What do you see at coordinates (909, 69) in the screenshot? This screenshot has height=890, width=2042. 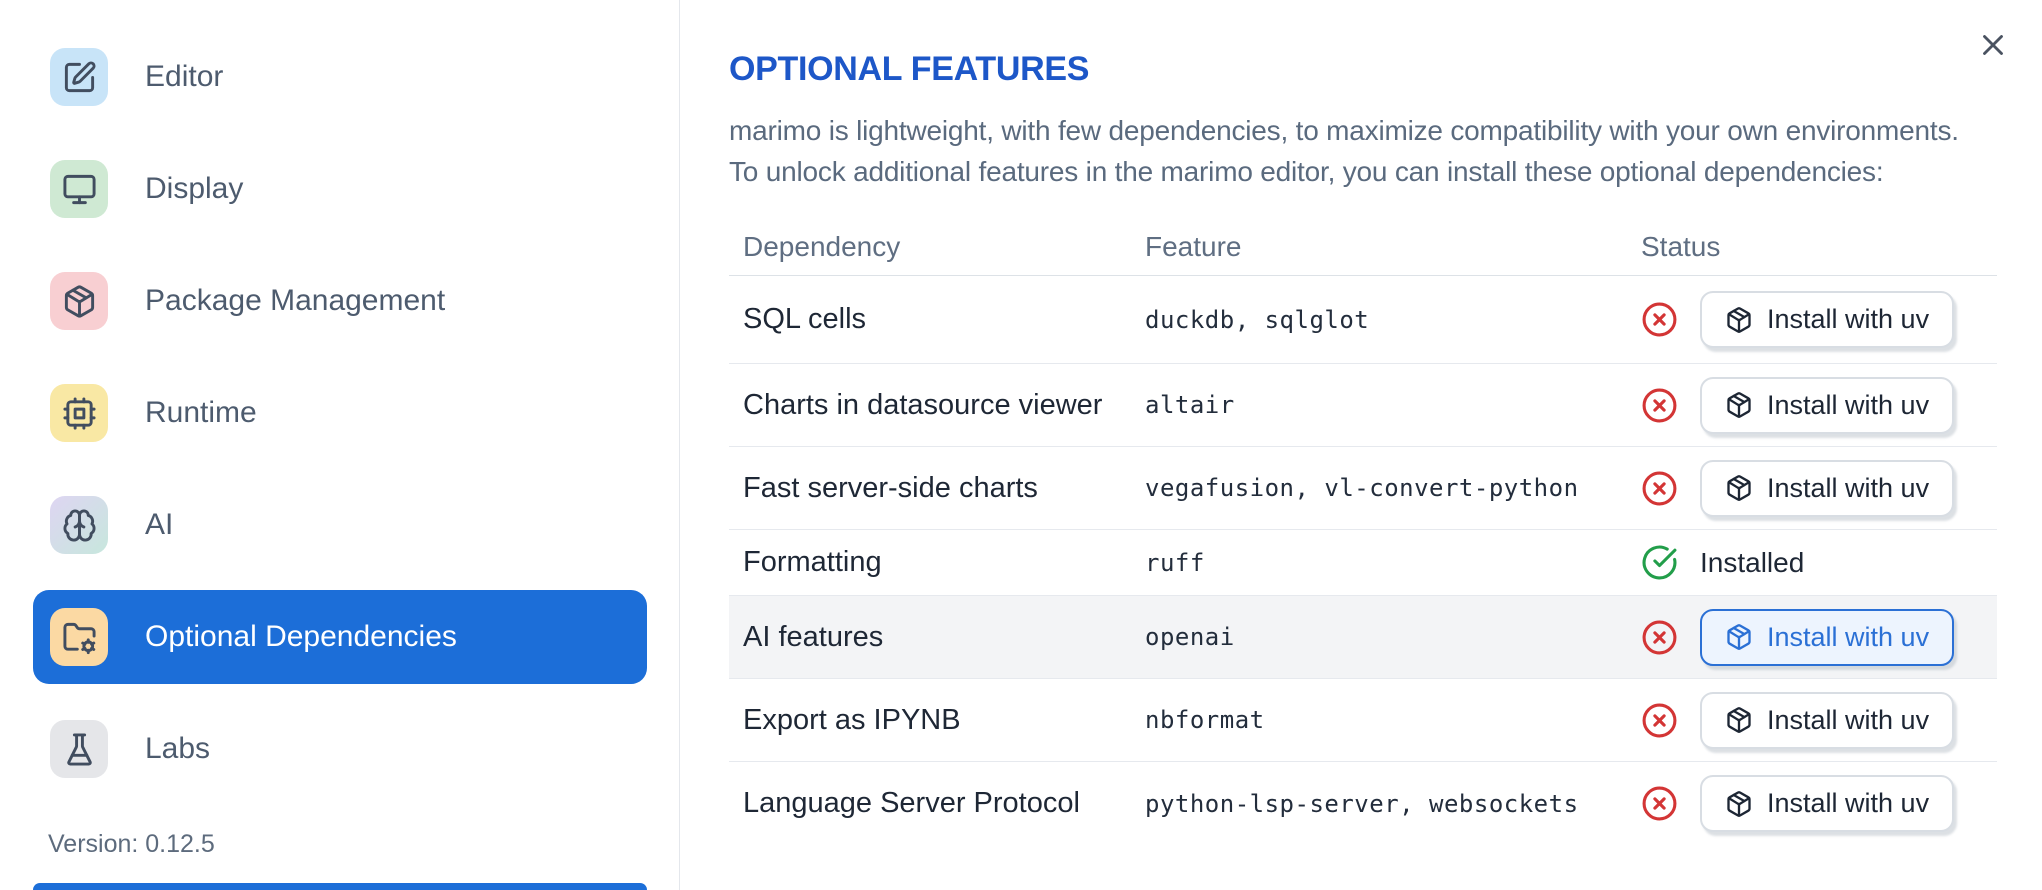 I see `page-title: OPTIONAL FEATURES` at bounding box center [909, 69].